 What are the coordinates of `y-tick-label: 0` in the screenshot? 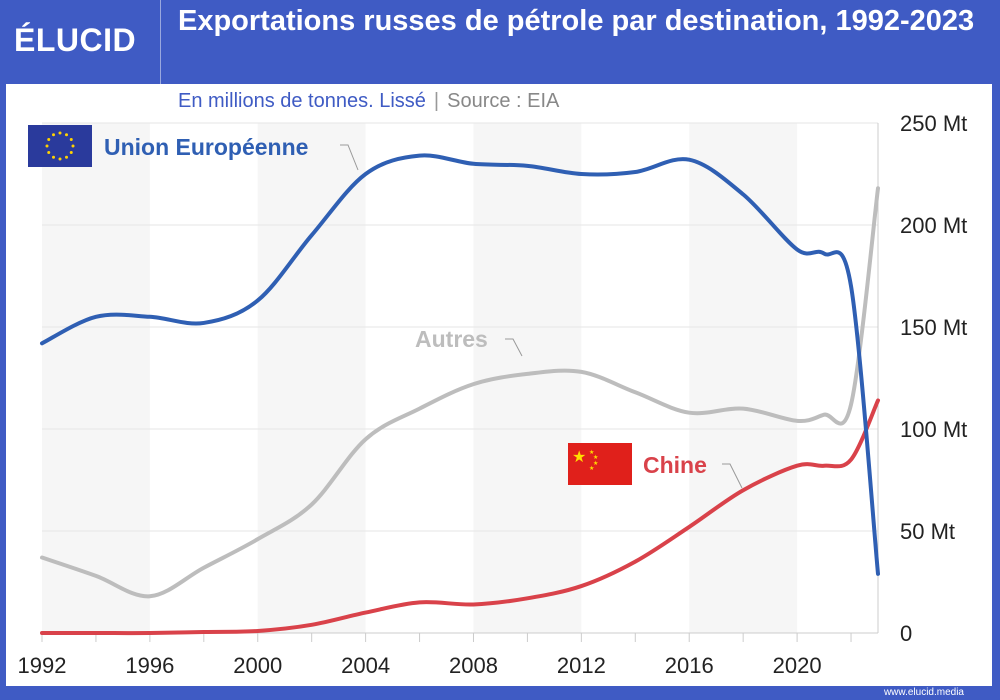 It's located at (906, 633).